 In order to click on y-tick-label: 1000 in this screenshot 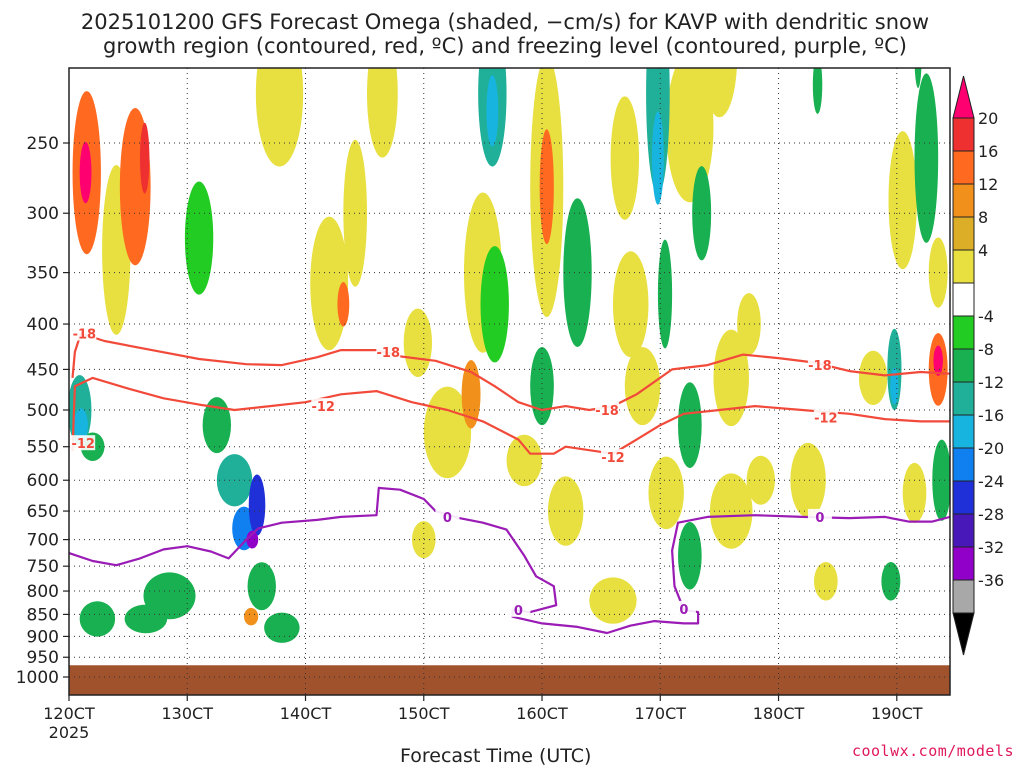, I will do `click(37, 678)`.